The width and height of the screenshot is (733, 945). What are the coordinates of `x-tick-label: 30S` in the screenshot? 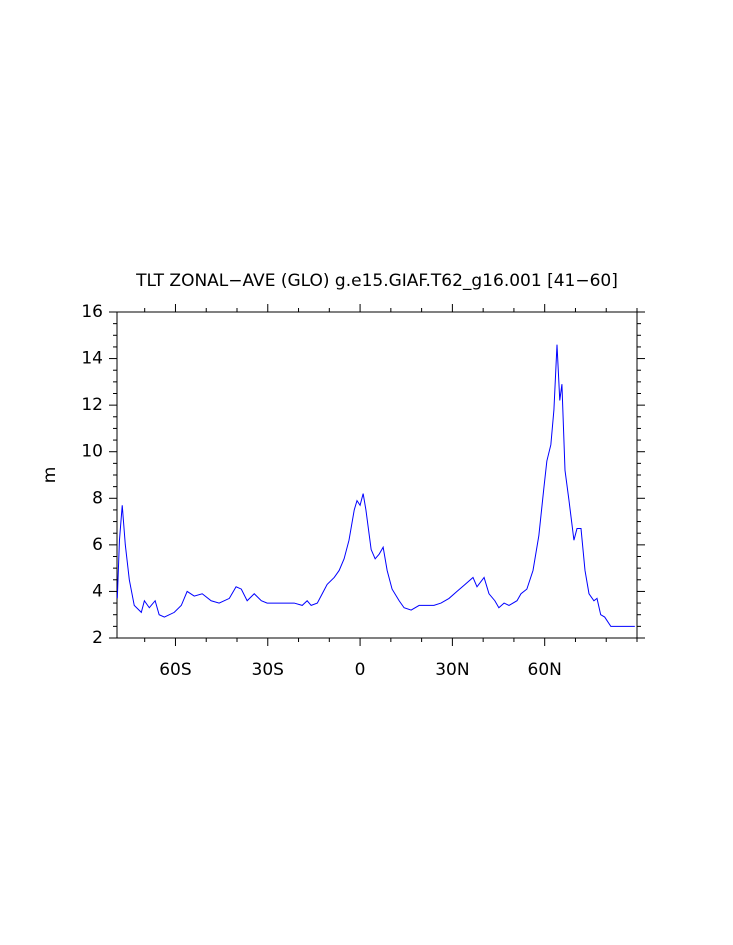 It's located at (268, 670).